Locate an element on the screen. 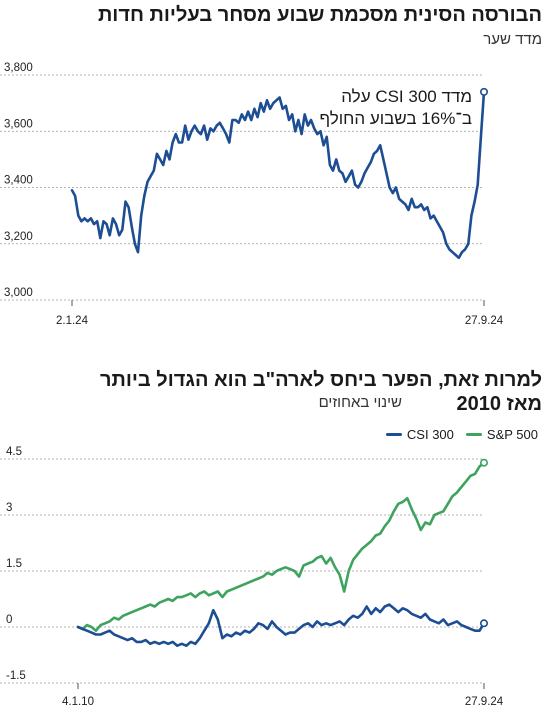 The image size is (550, 715). y-tick-label: 0 is located at coordinates (9, 620).